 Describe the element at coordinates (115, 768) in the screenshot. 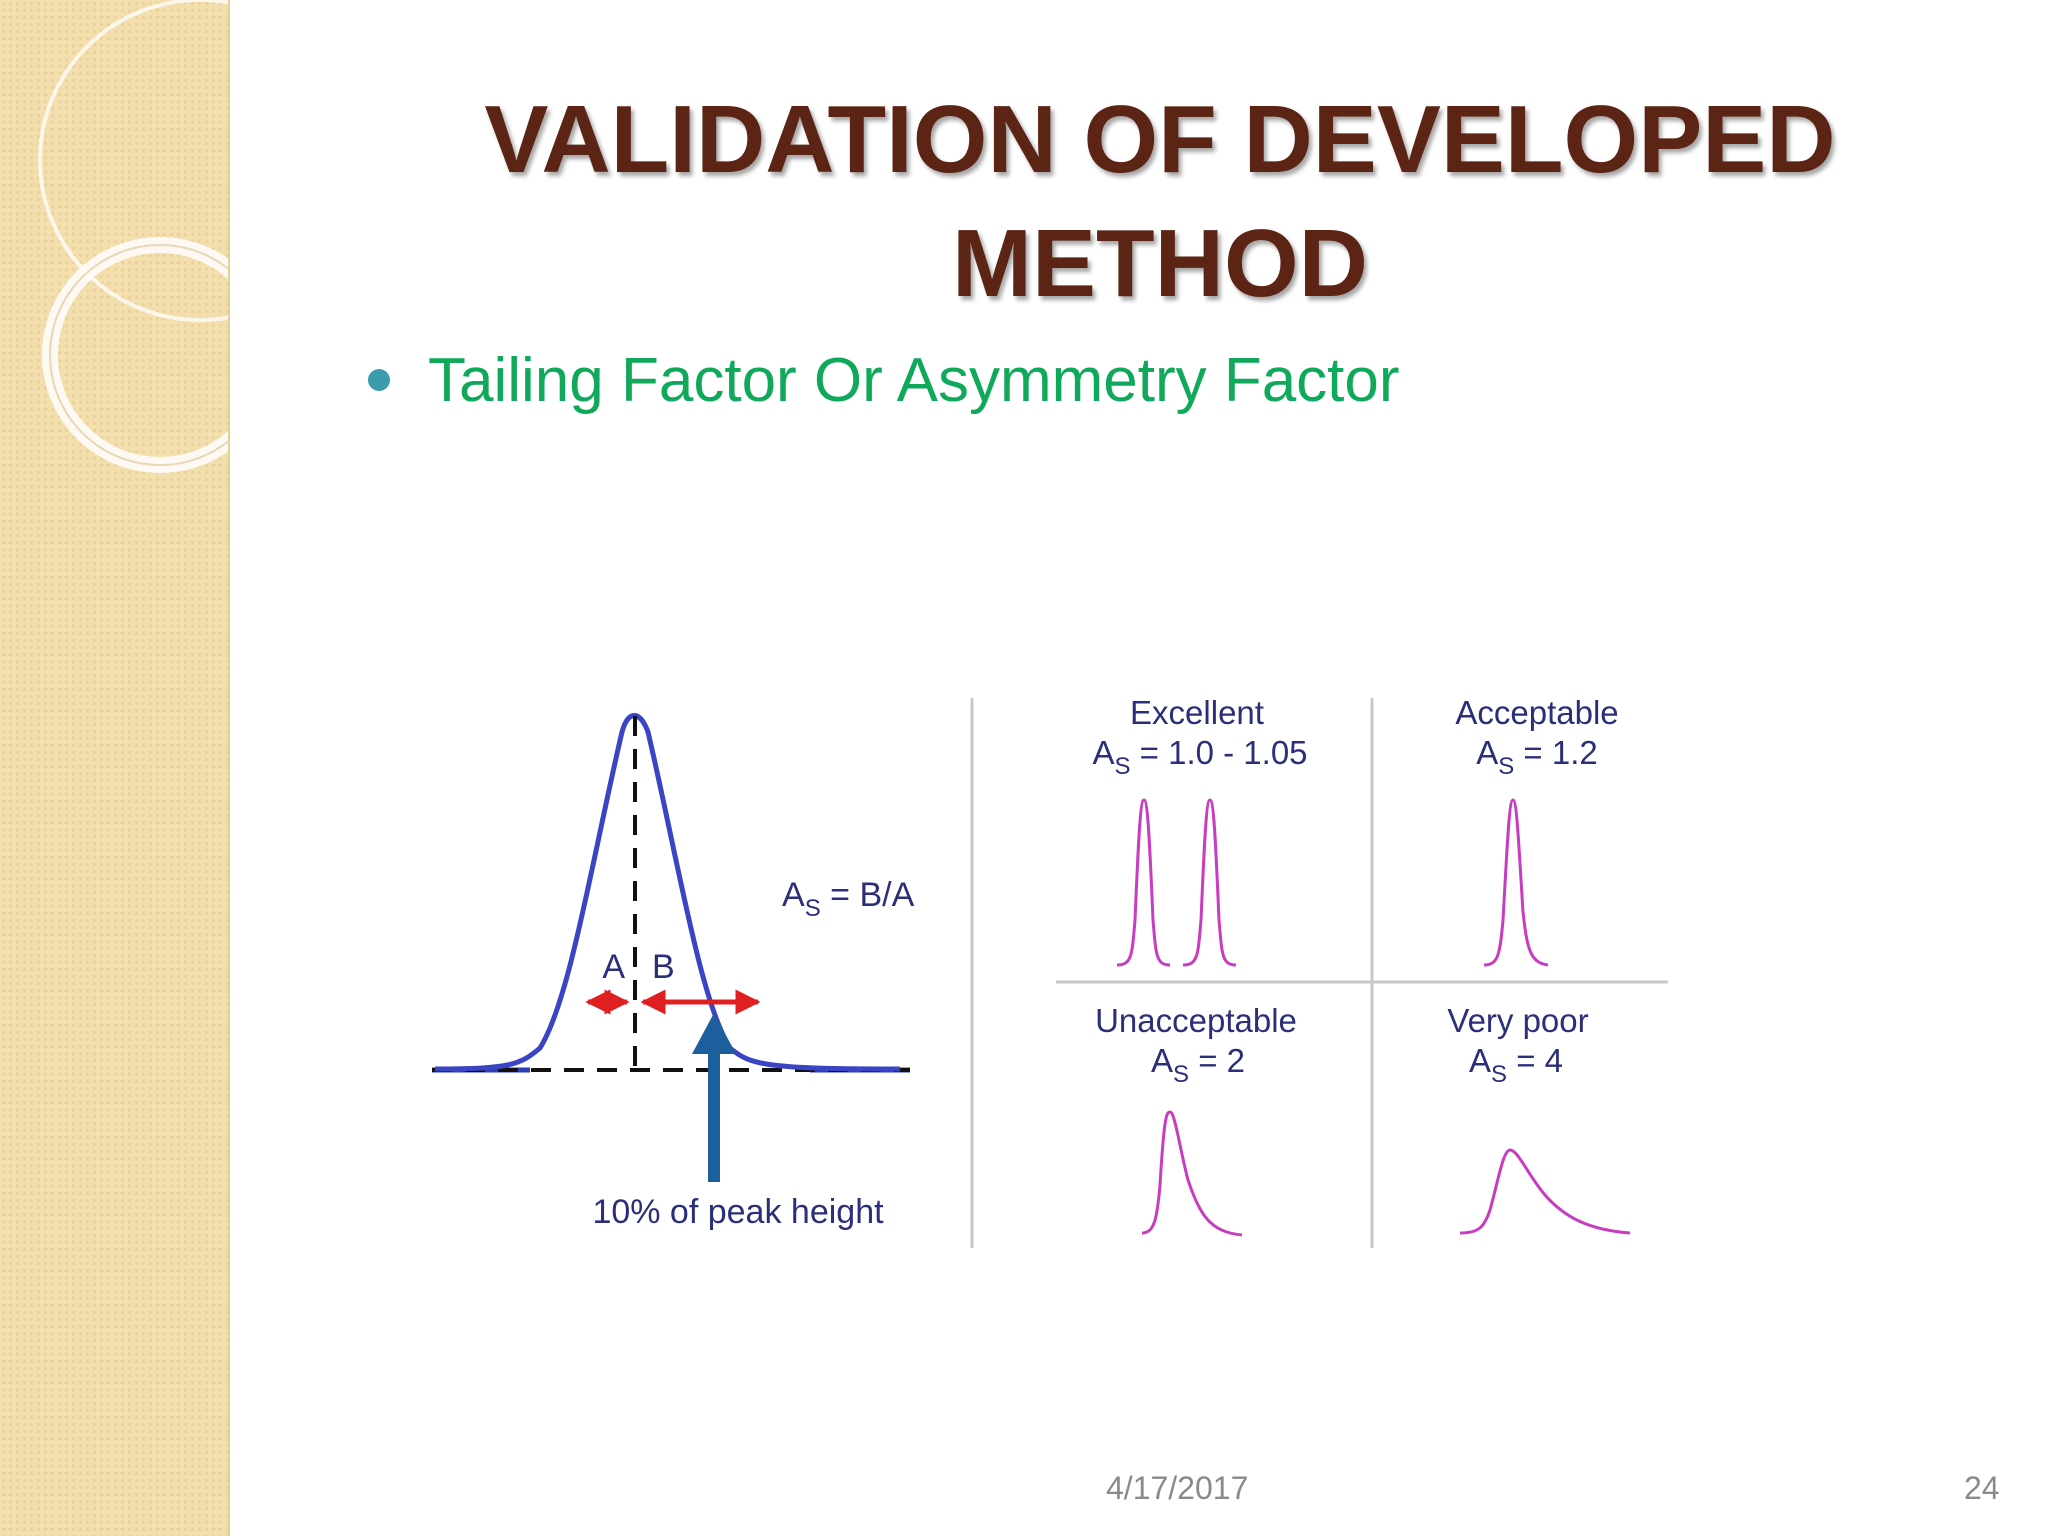

I see `decorative-sidebar` at that location.